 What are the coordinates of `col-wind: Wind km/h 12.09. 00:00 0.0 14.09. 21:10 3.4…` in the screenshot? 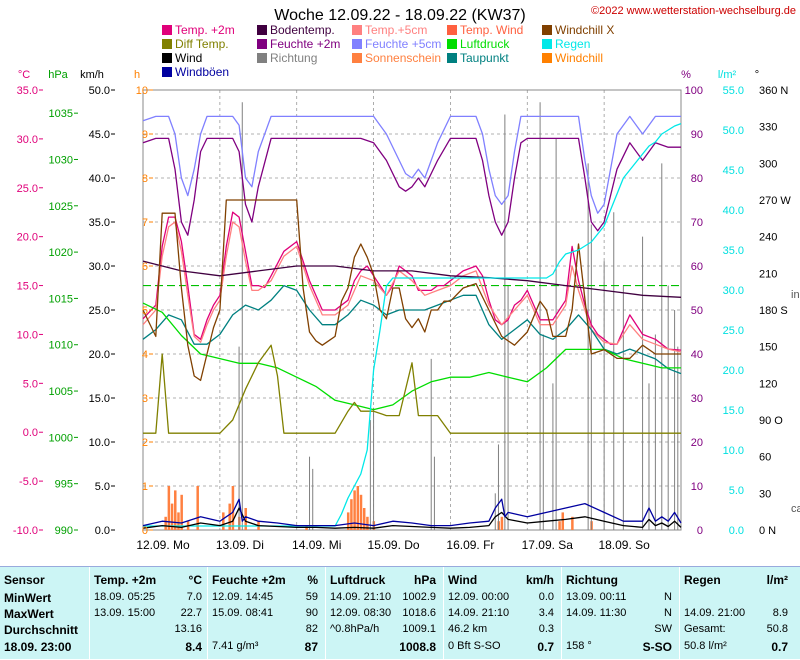 It's located at (501, 613).